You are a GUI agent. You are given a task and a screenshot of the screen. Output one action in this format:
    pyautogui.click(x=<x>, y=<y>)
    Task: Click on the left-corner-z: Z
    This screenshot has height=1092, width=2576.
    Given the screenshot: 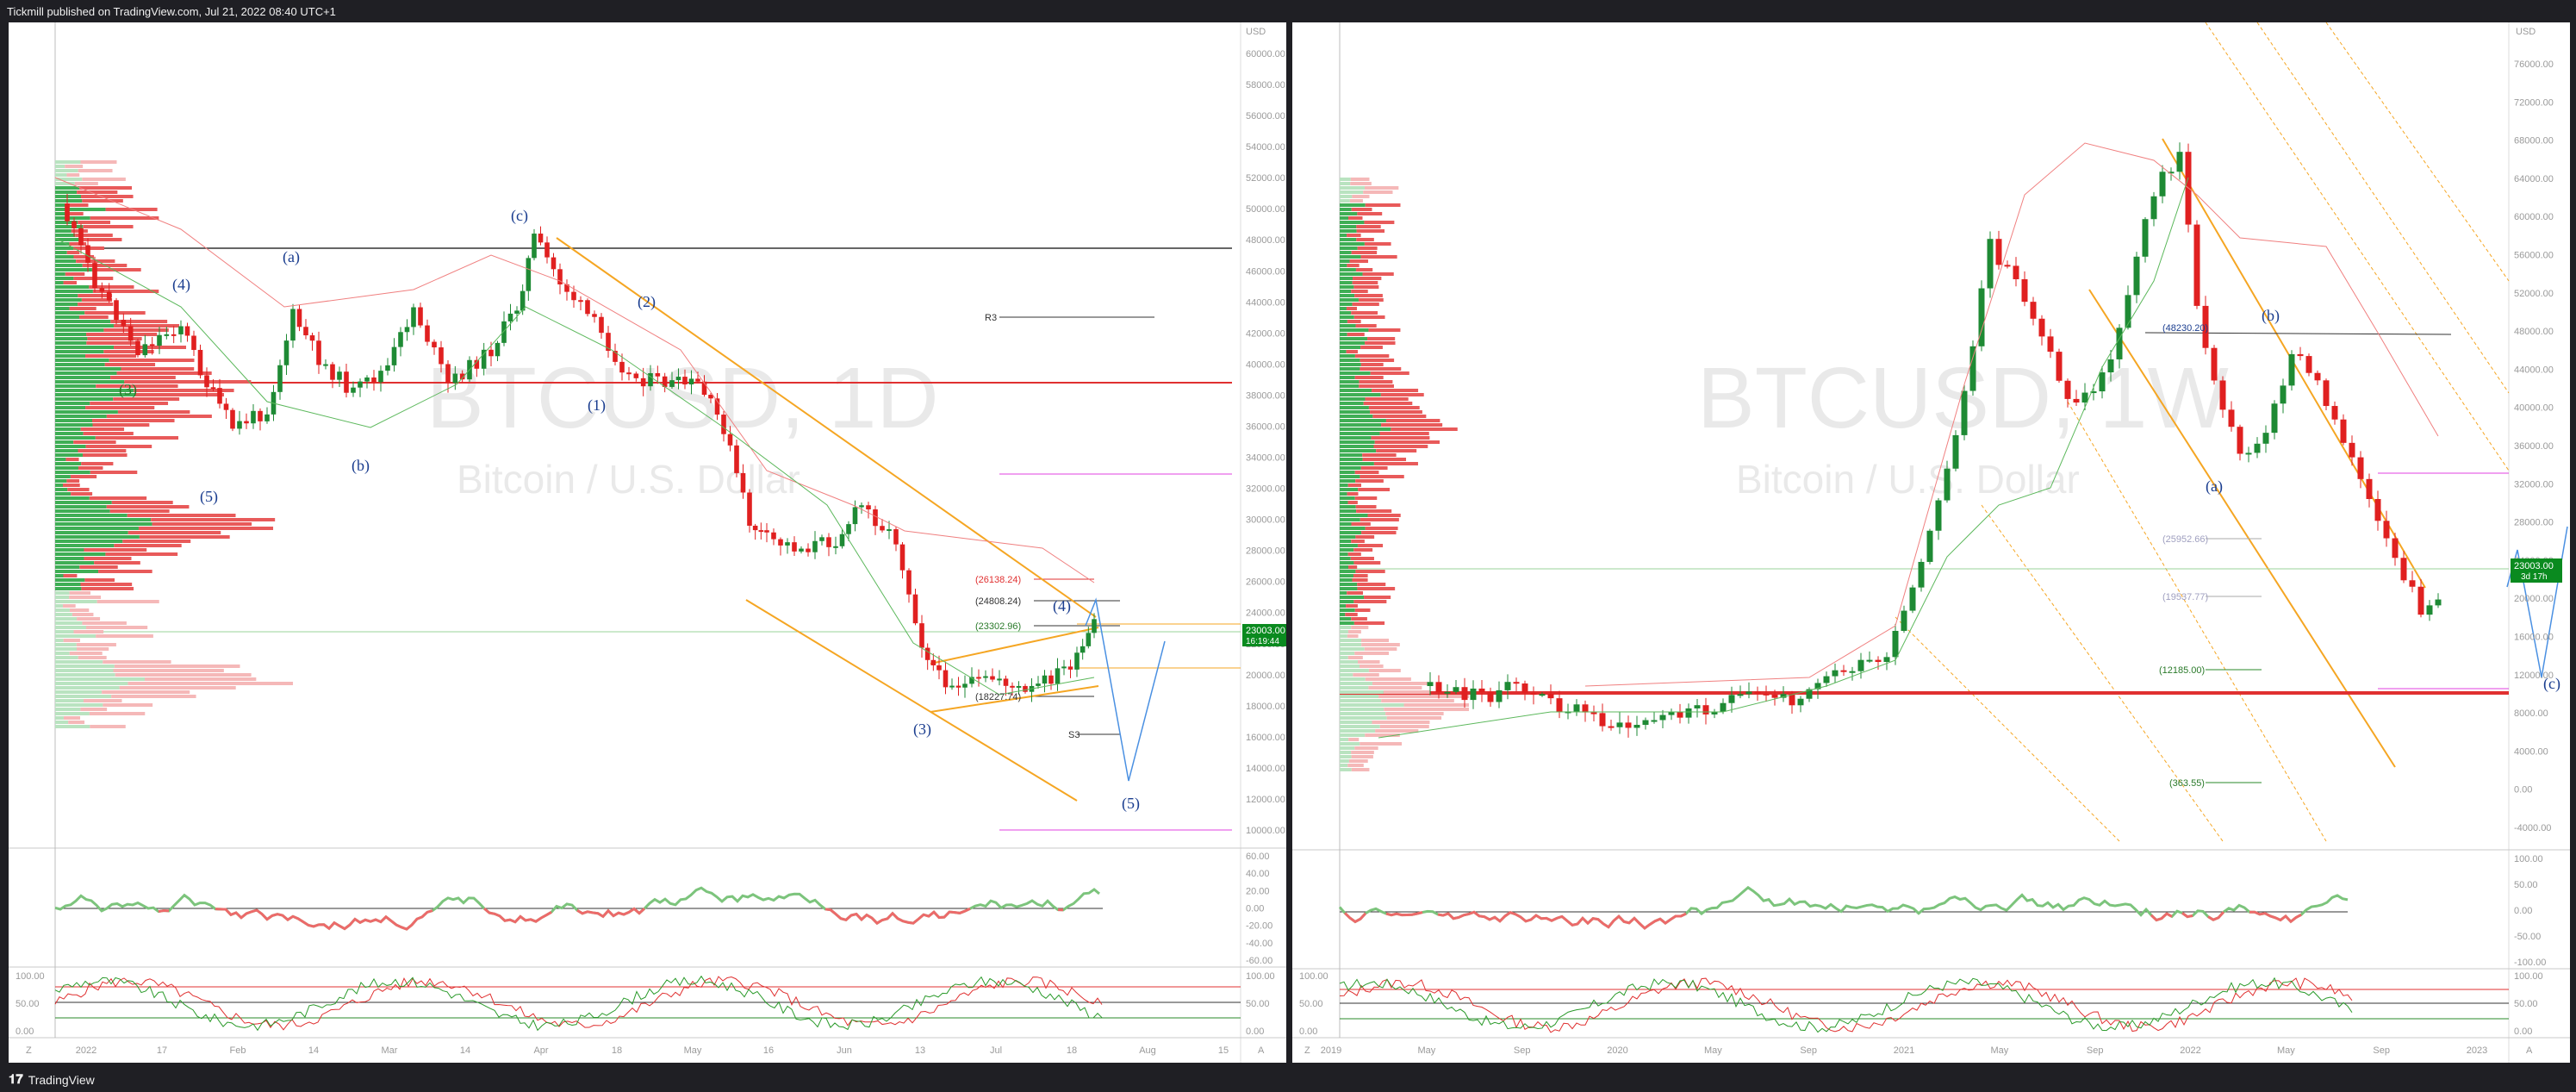 What is the action you would take?
    pyautogui.click(x=29, y=1051)
    